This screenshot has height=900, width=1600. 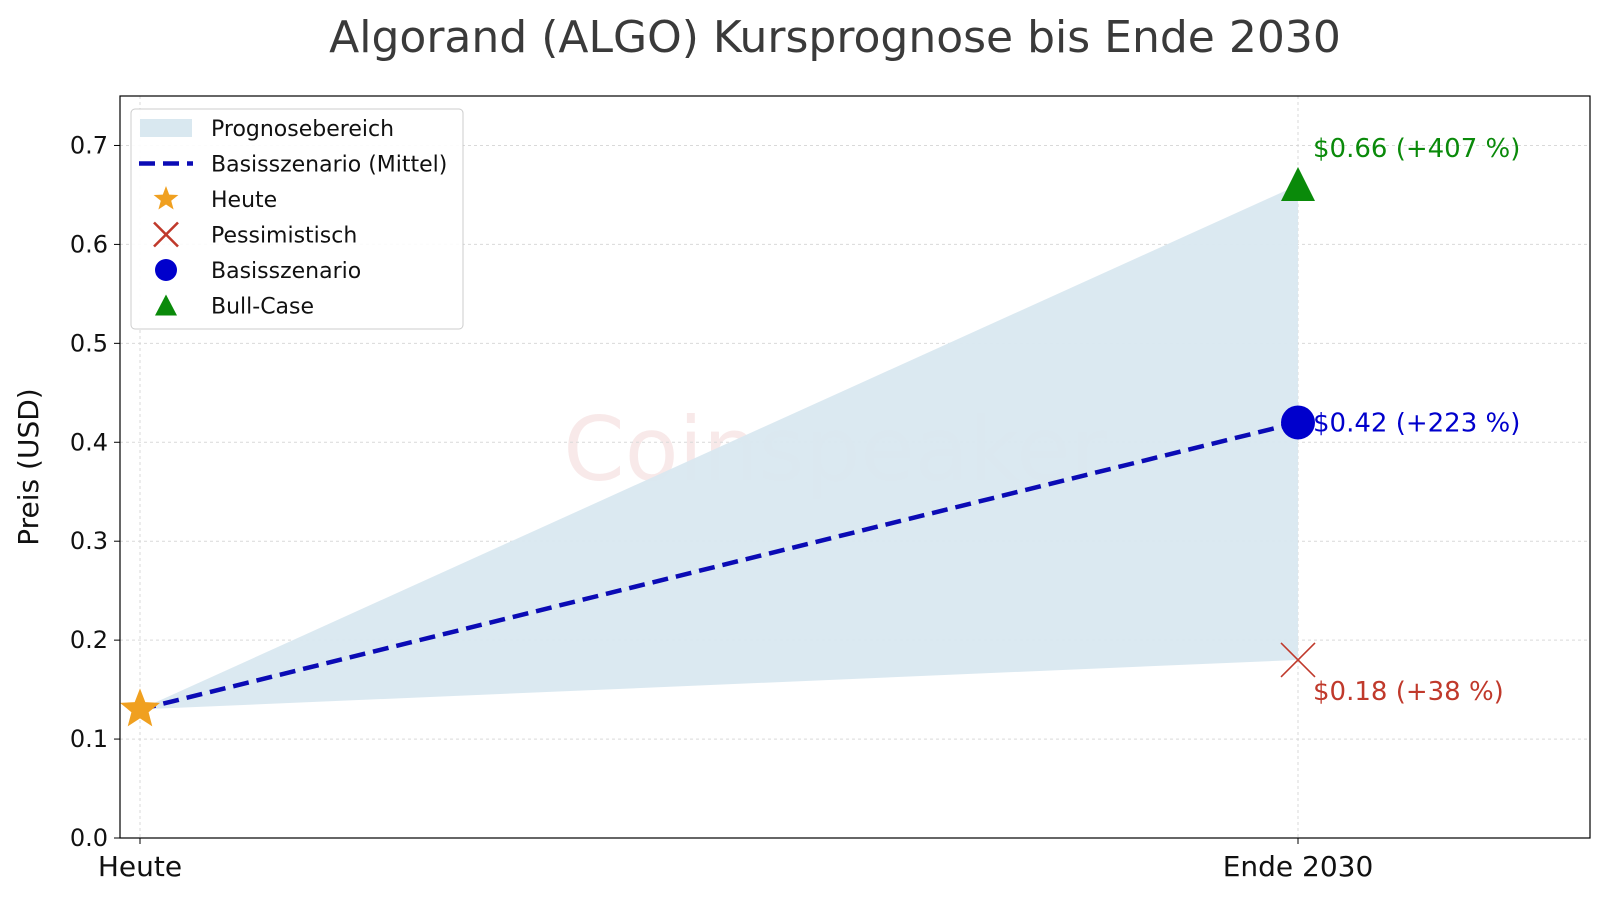 What do you see at coordinates (244, 200) in the screenshot?
I see `legend-label: Heute` at bounding box center [244, 200].